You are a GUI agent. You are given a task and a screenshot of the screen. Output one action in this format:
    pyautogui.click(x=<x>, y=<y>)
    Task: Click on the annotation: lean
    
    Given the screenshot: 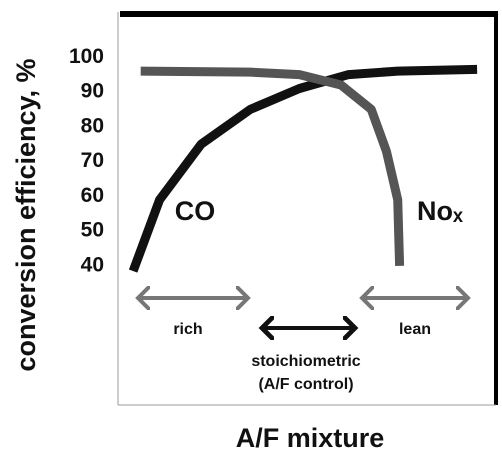 What is the action you would take?
    pyautogui.click(x=415, y=329)
    